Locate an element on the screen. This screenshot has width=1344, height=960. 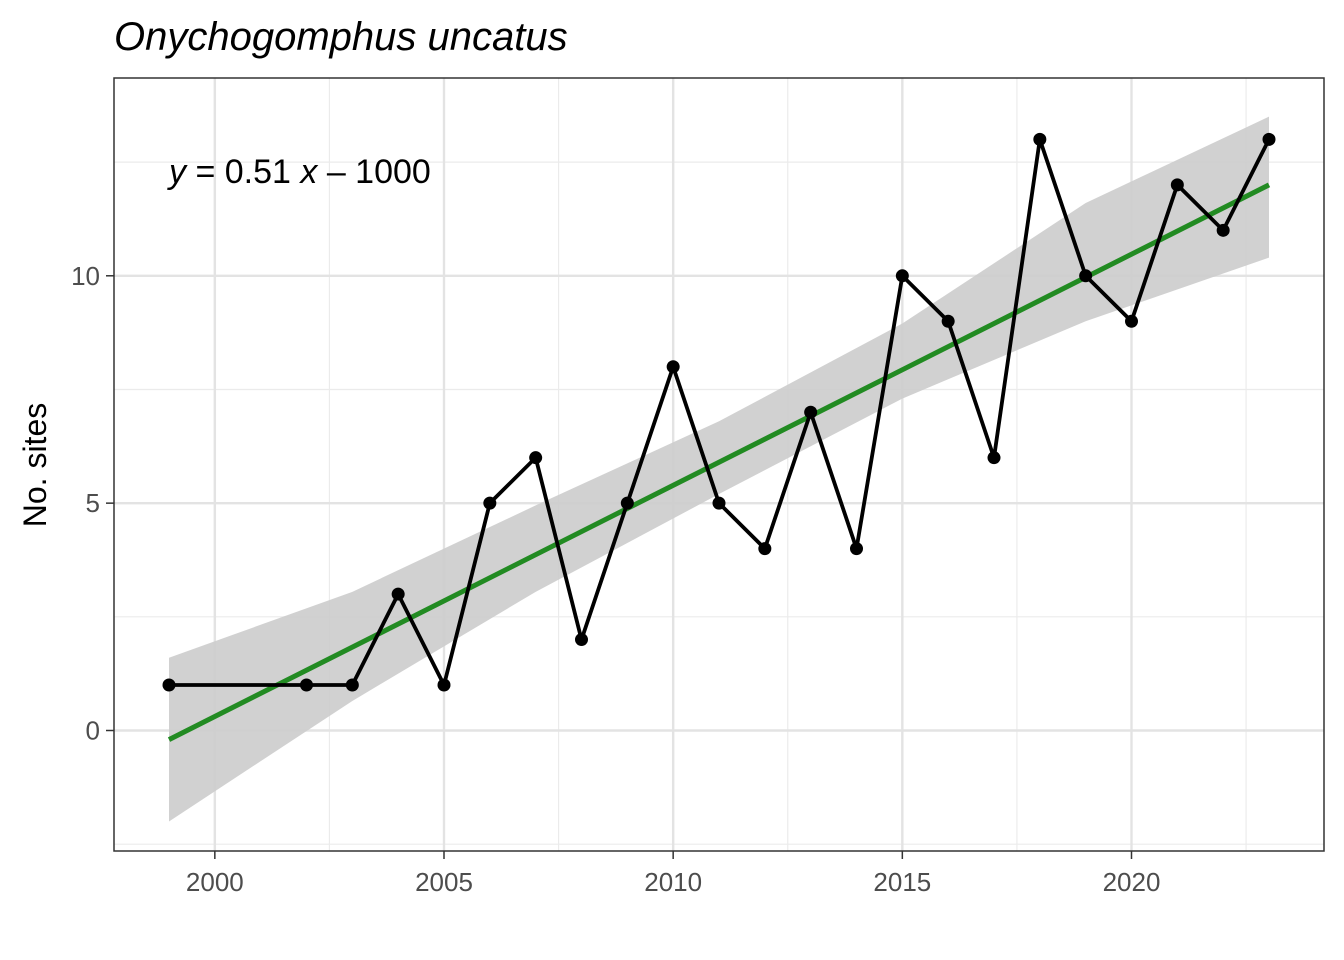
equation-intercept: – 1000 is located at coordinates (373, 172).